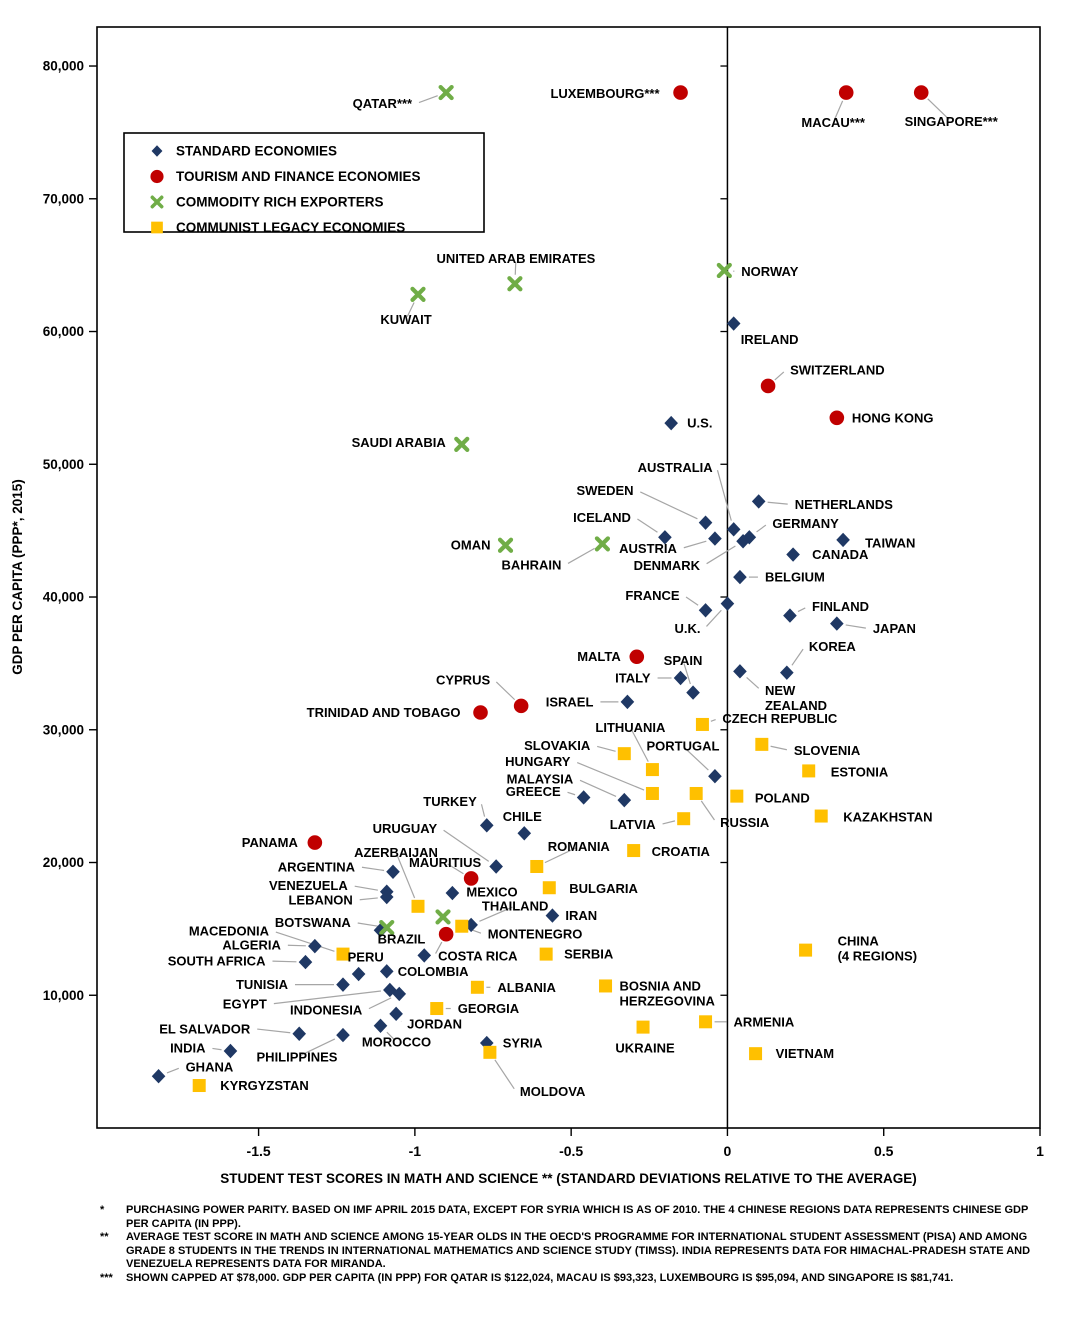 This screenshot has width=1080, height=1326. Describe the element at coordinates (604, 490) in the screenshot. I see `point-label-sweden: SWEDEN` at that location.